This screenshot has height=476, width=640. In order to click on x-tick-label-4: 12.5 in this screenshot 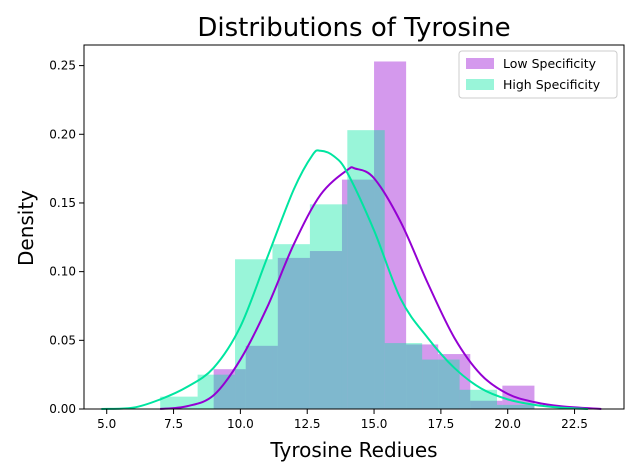, I will do `click(307, 424)`.